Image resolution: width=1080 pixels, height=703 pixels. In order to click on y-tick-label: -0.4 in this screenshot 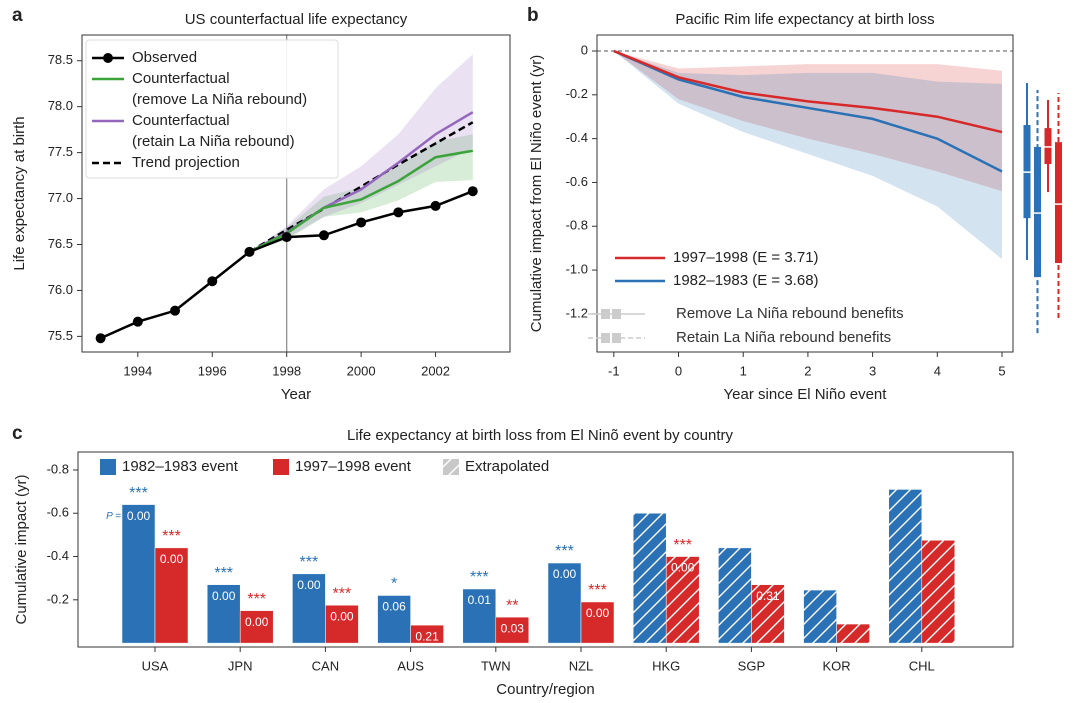, I will do `click(577, 137)`.